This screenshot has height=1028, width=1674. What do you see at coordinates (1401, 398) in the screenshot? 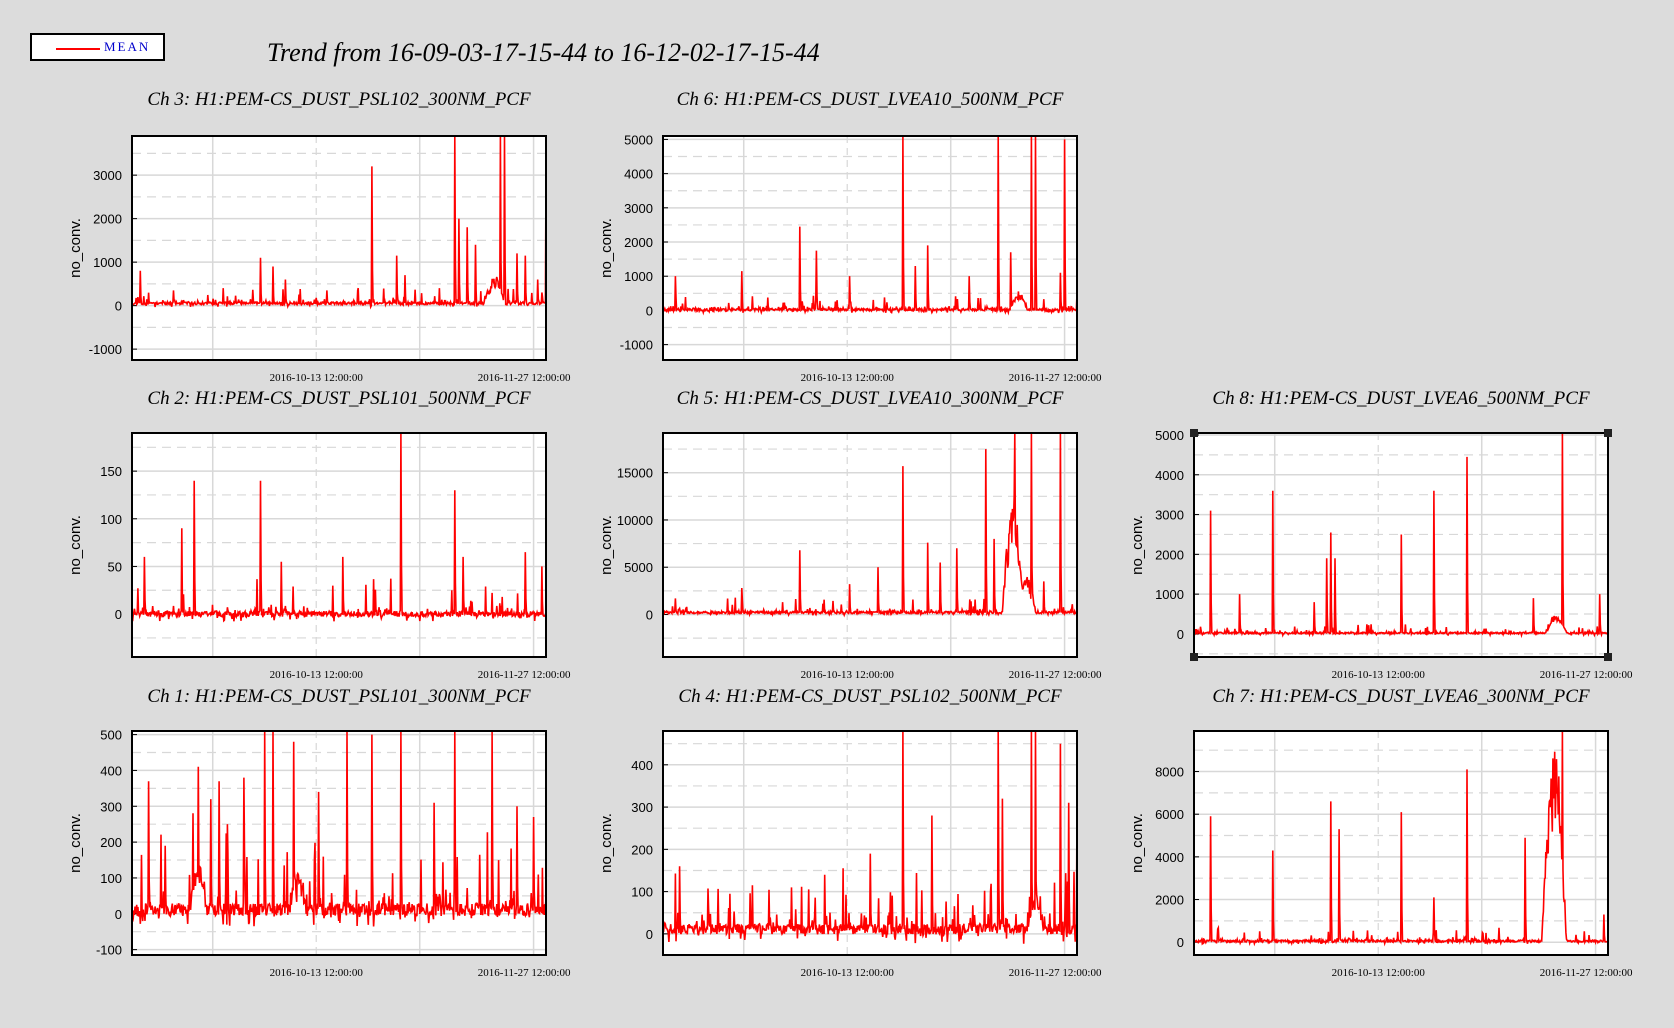
I see `chart-title: Ch 8: H1:PEM-CS_DUST_LVEA6_500NM_PCF` at bounding box center [1401, 398].